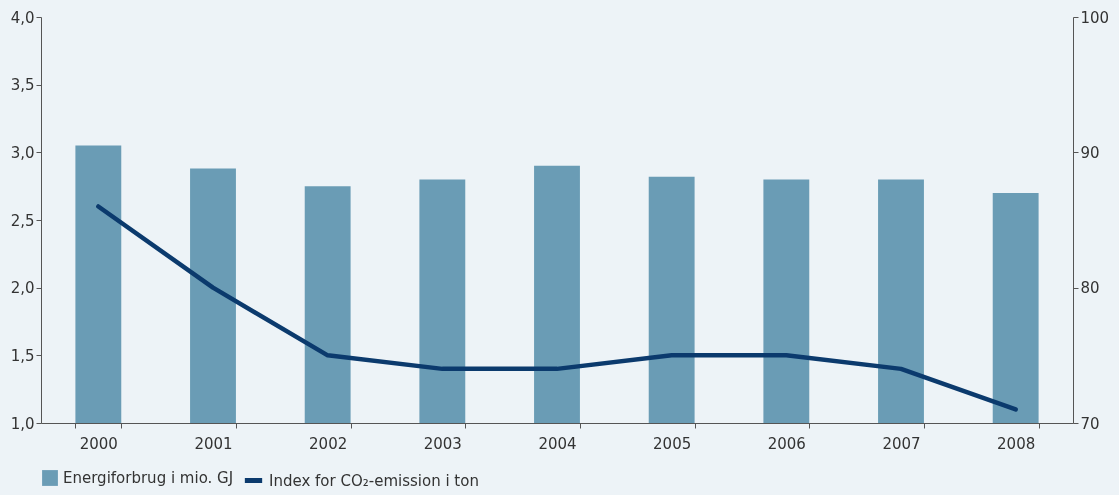  Describe the element at coordinates (22, 85) in the screenshot. I see `y-tick-label: 3,5` at that location.